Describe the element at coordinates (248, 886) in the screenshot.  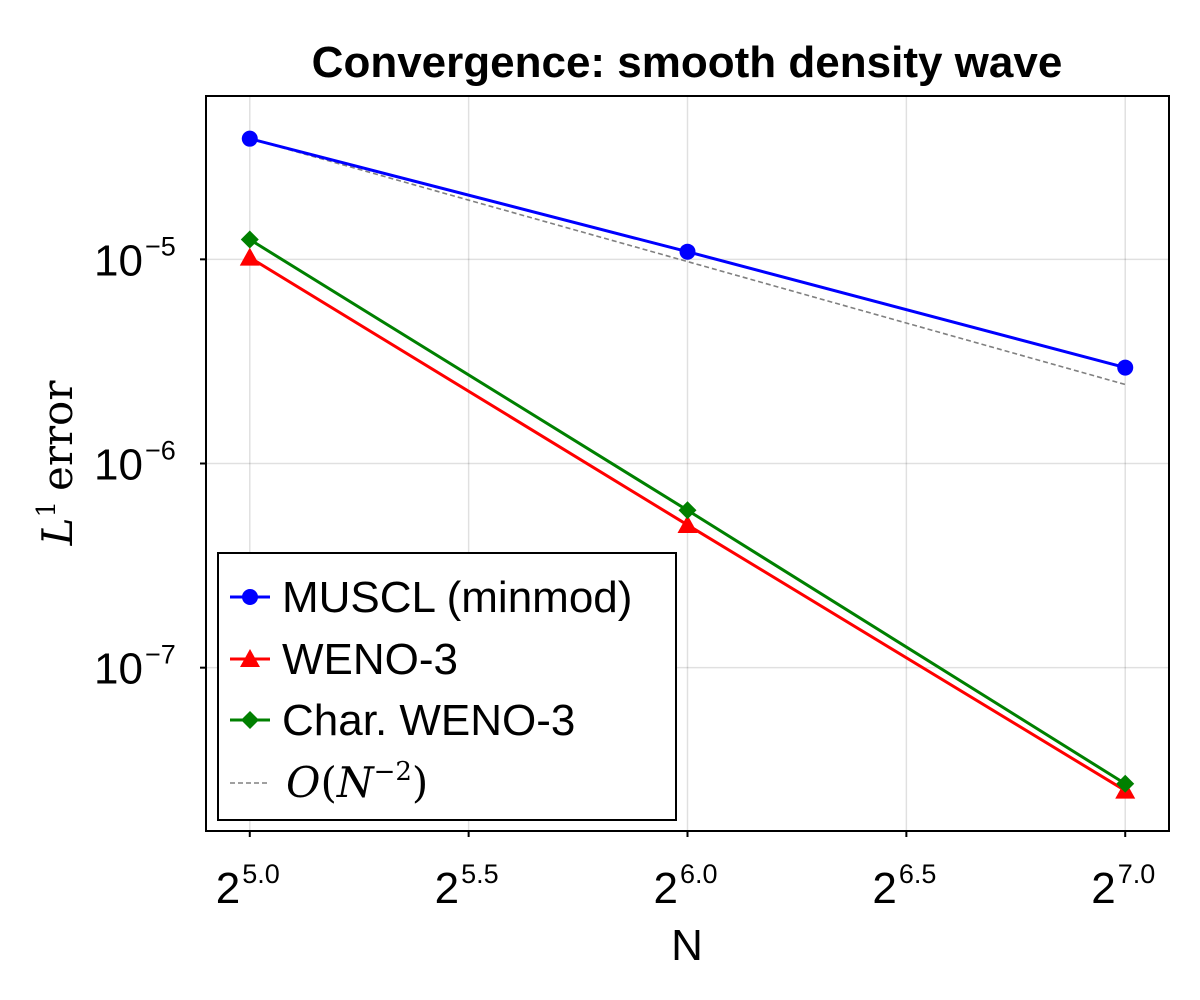
I see `x-tick-label-0: 25.0` at that location.